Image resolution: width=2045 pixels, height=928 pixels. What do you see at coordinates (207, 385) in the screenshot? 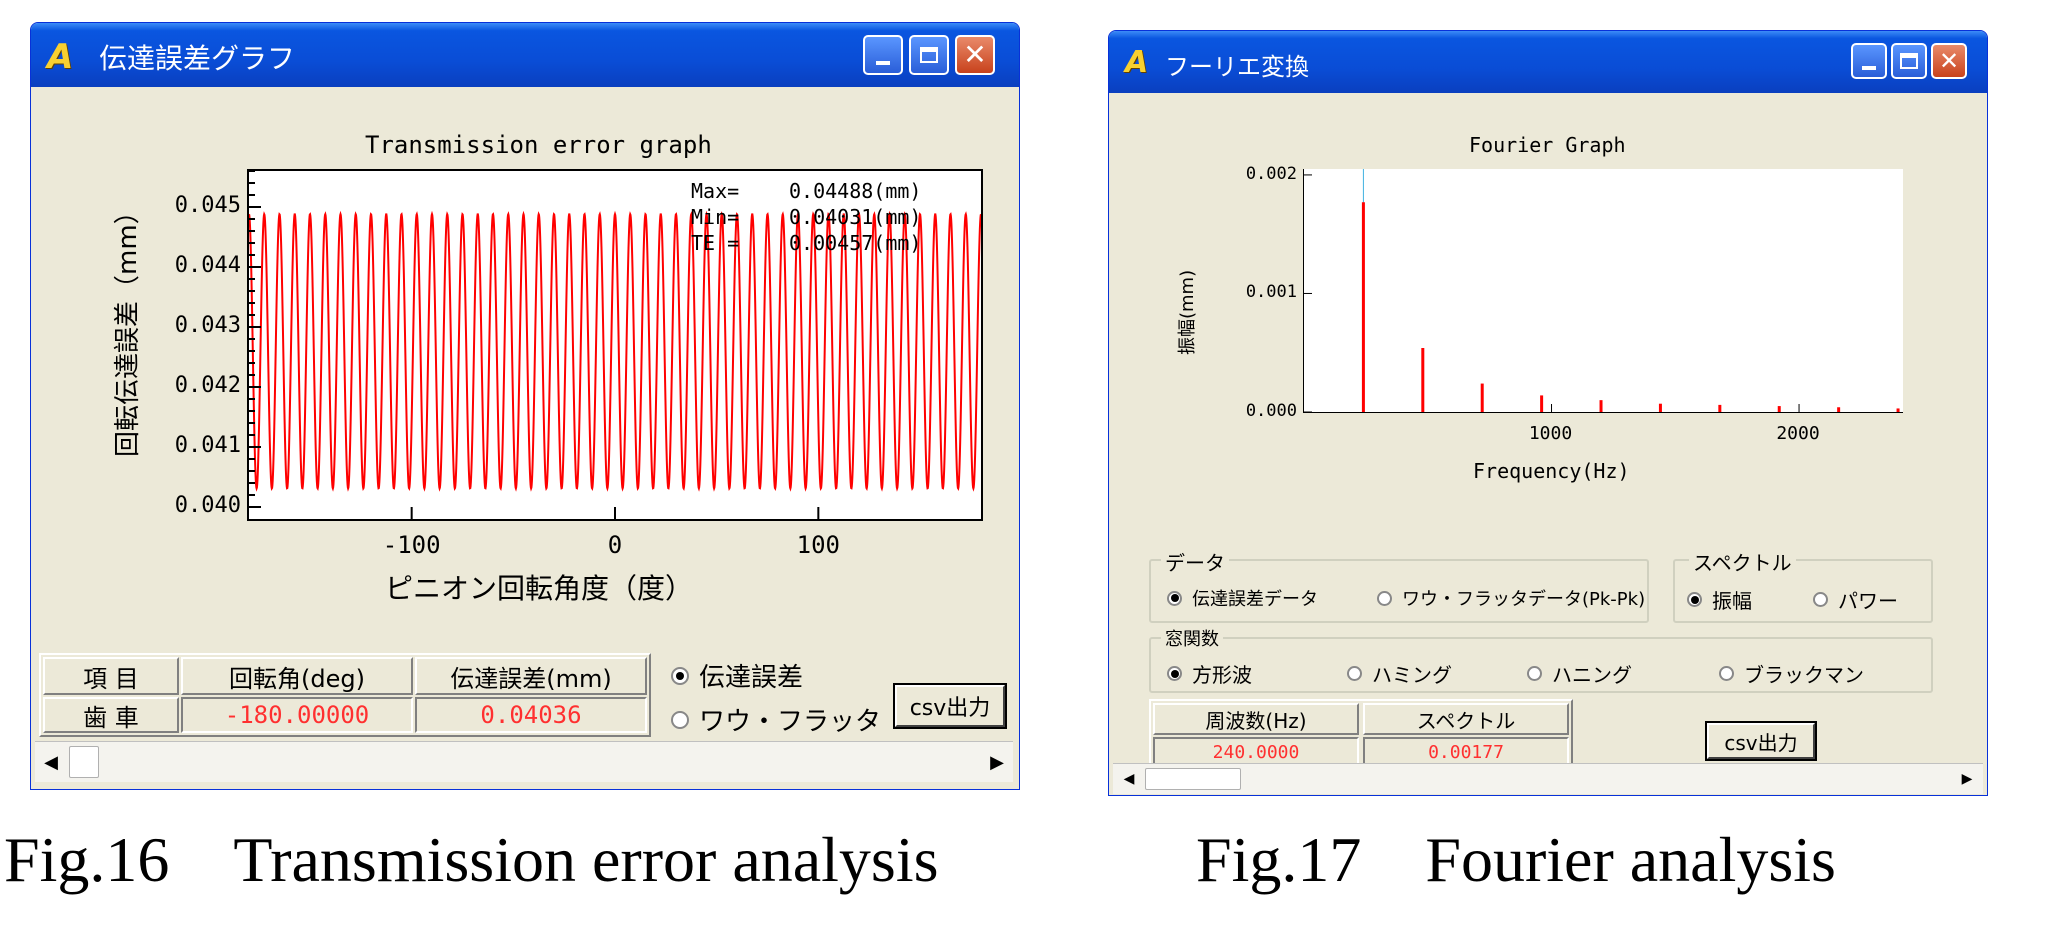
I see `y-tick-label: 0.042` at bounding box center [207, 385].